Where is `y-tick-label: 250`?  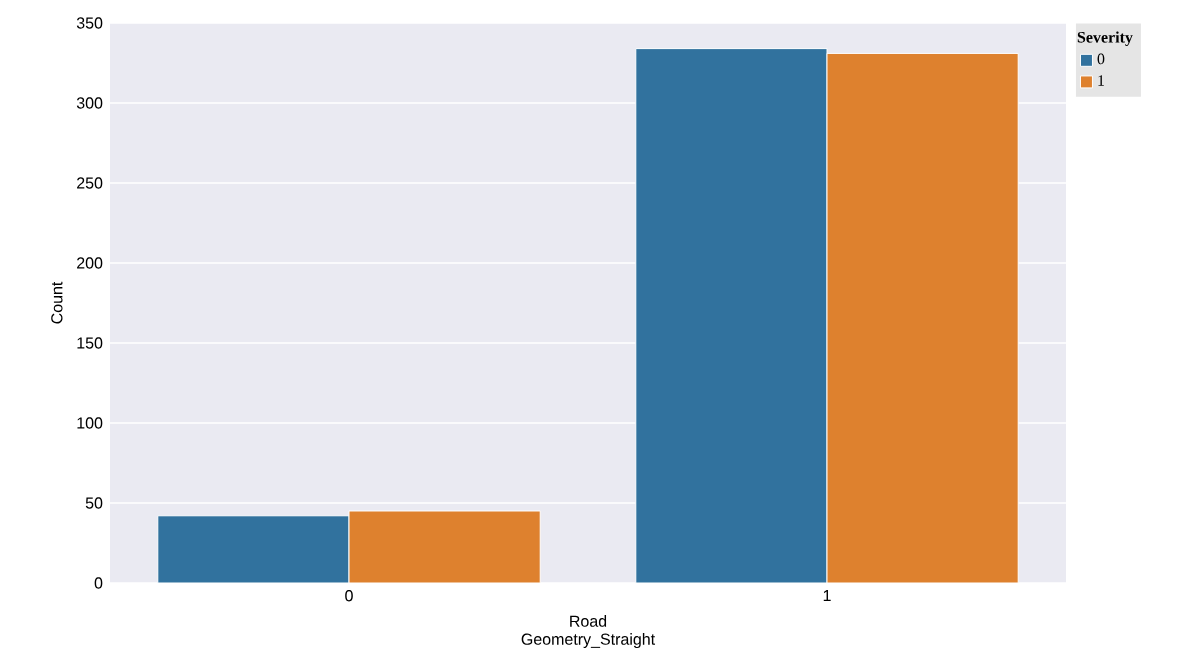
y-tick-label: 250 is located at coordinates (90, 183).